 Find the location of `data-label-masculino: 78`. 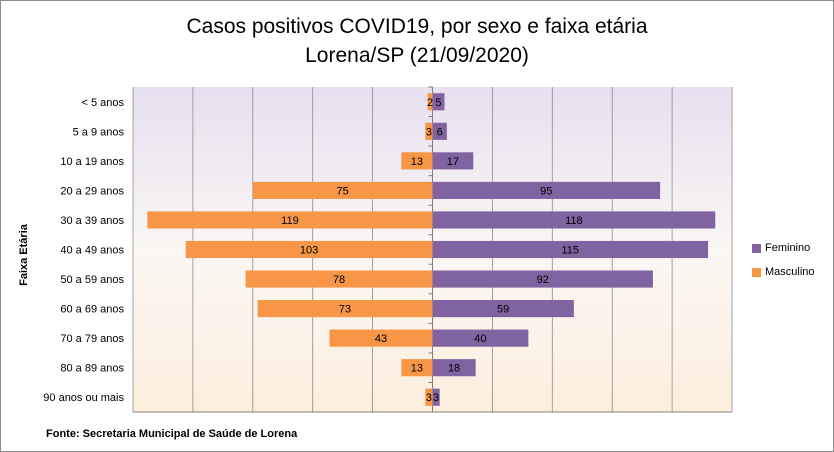

data-label-masculino: 78 is located at coordinates (339, 280).